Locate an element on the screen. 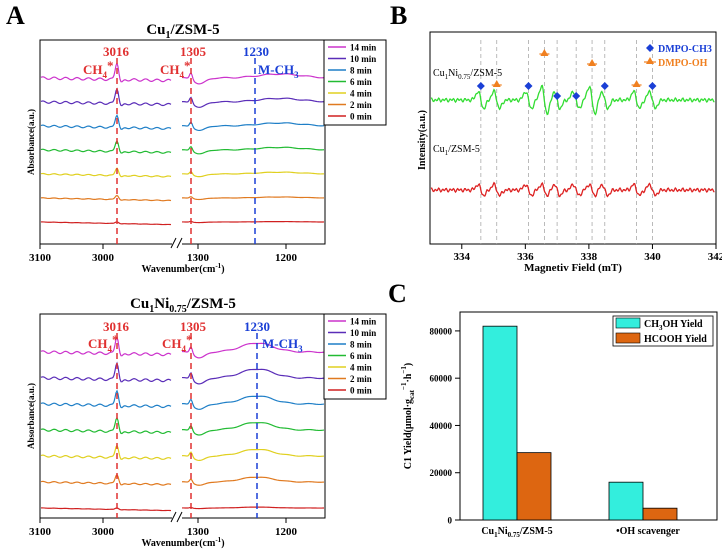 The image size is (722, 551). panel-series-right-2-min is located at coordinates (253, 198).